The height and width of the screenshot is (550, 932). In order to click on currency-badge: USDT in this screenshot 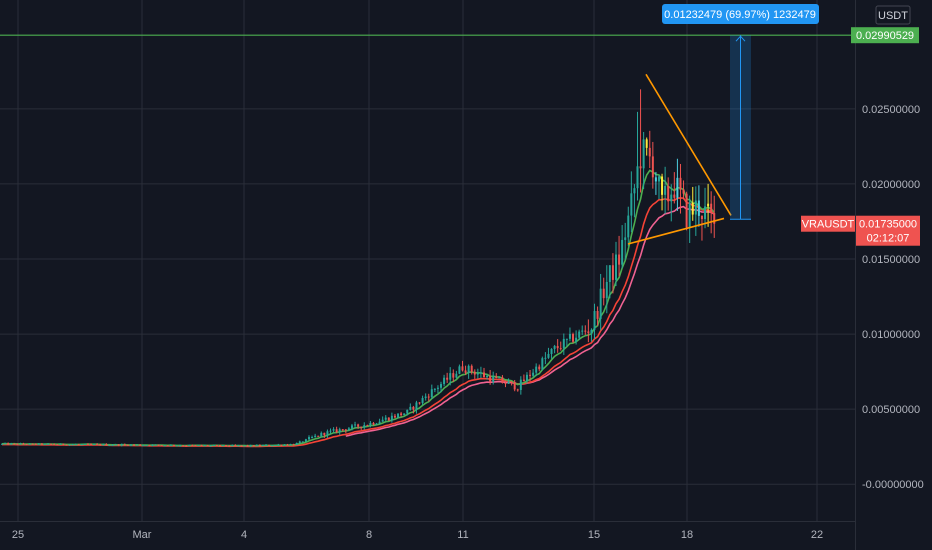, I will do `click(893, 15)`.